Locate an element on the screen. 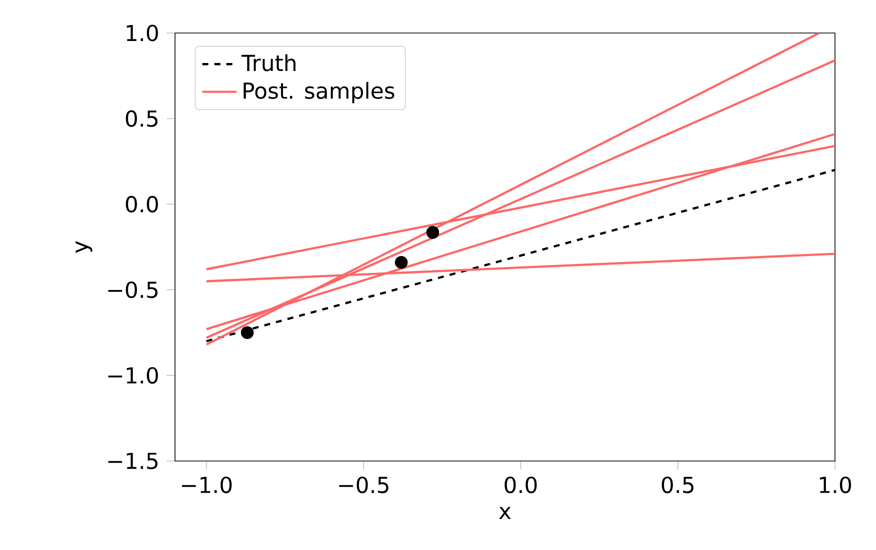 This screenshot has height=550, width=876. y-tick-label: −0.5 is located at coordinates (133, 289).